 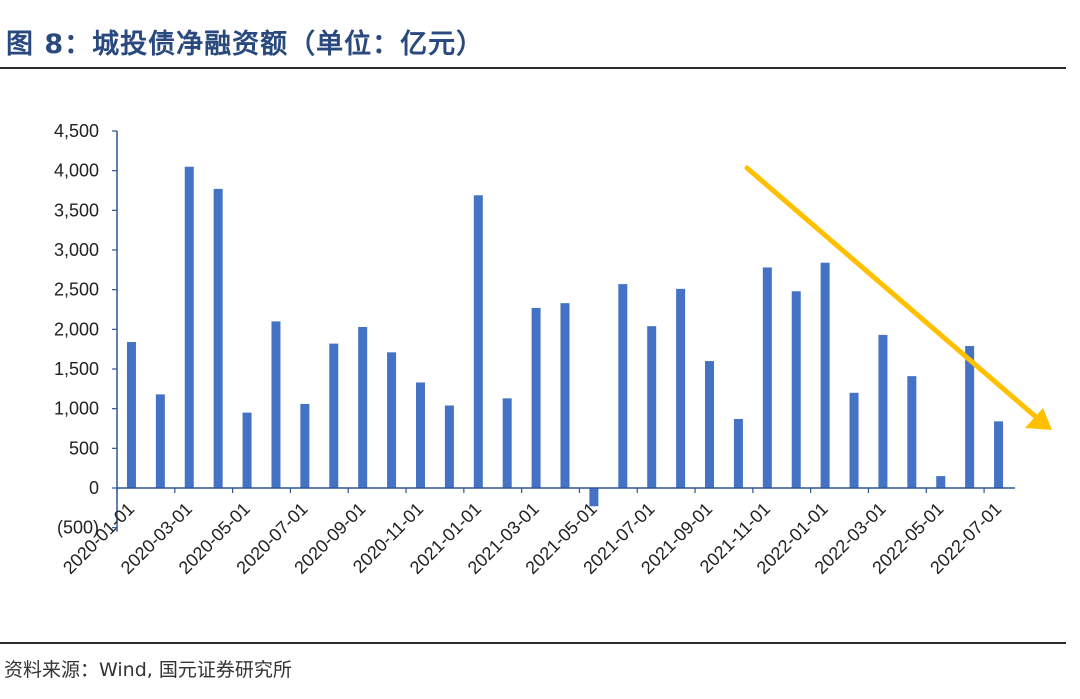 I want to click on trend-arrow-head, so click(x=1038, y=419).